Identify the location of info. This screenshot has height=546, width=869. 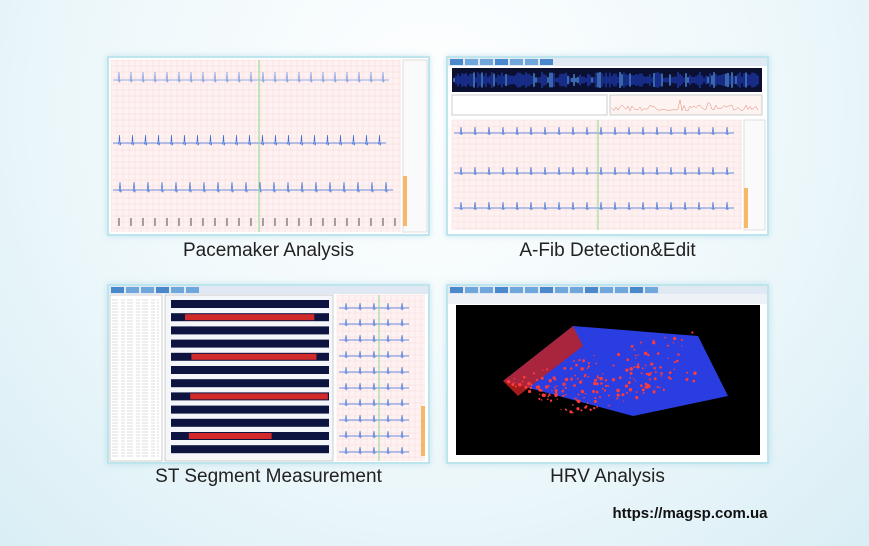
(529, 105).